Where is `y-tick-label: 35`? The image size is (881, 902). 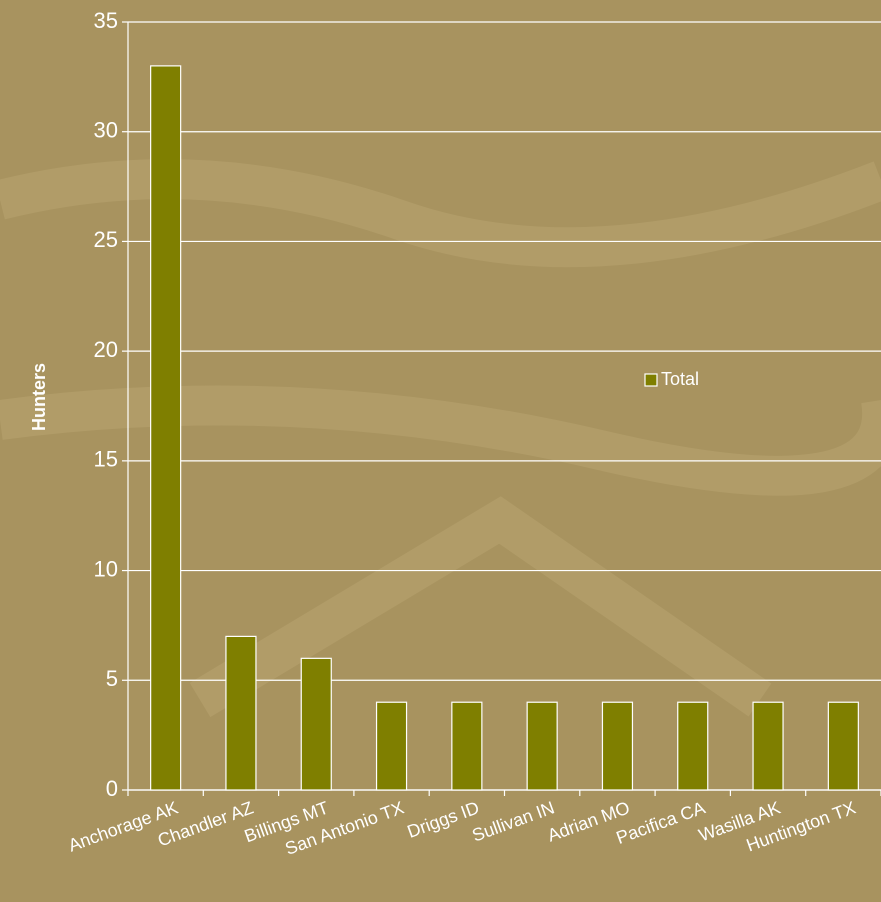 y-tick-label: 35 is located at coordinates (106, 20).